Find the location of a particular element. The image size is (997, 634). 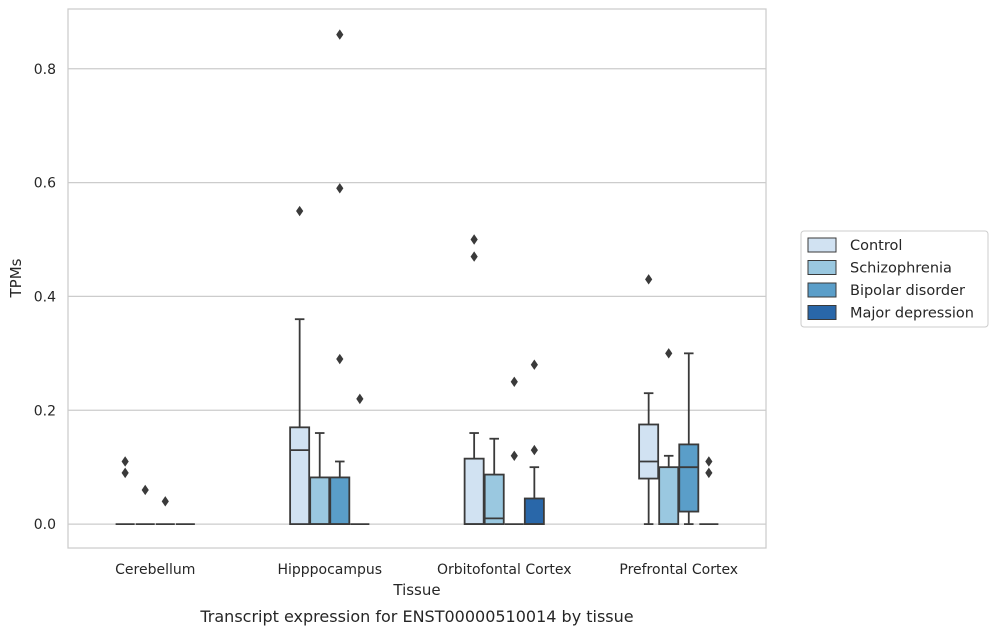

legend-frame is located at coordinates (894, 279).